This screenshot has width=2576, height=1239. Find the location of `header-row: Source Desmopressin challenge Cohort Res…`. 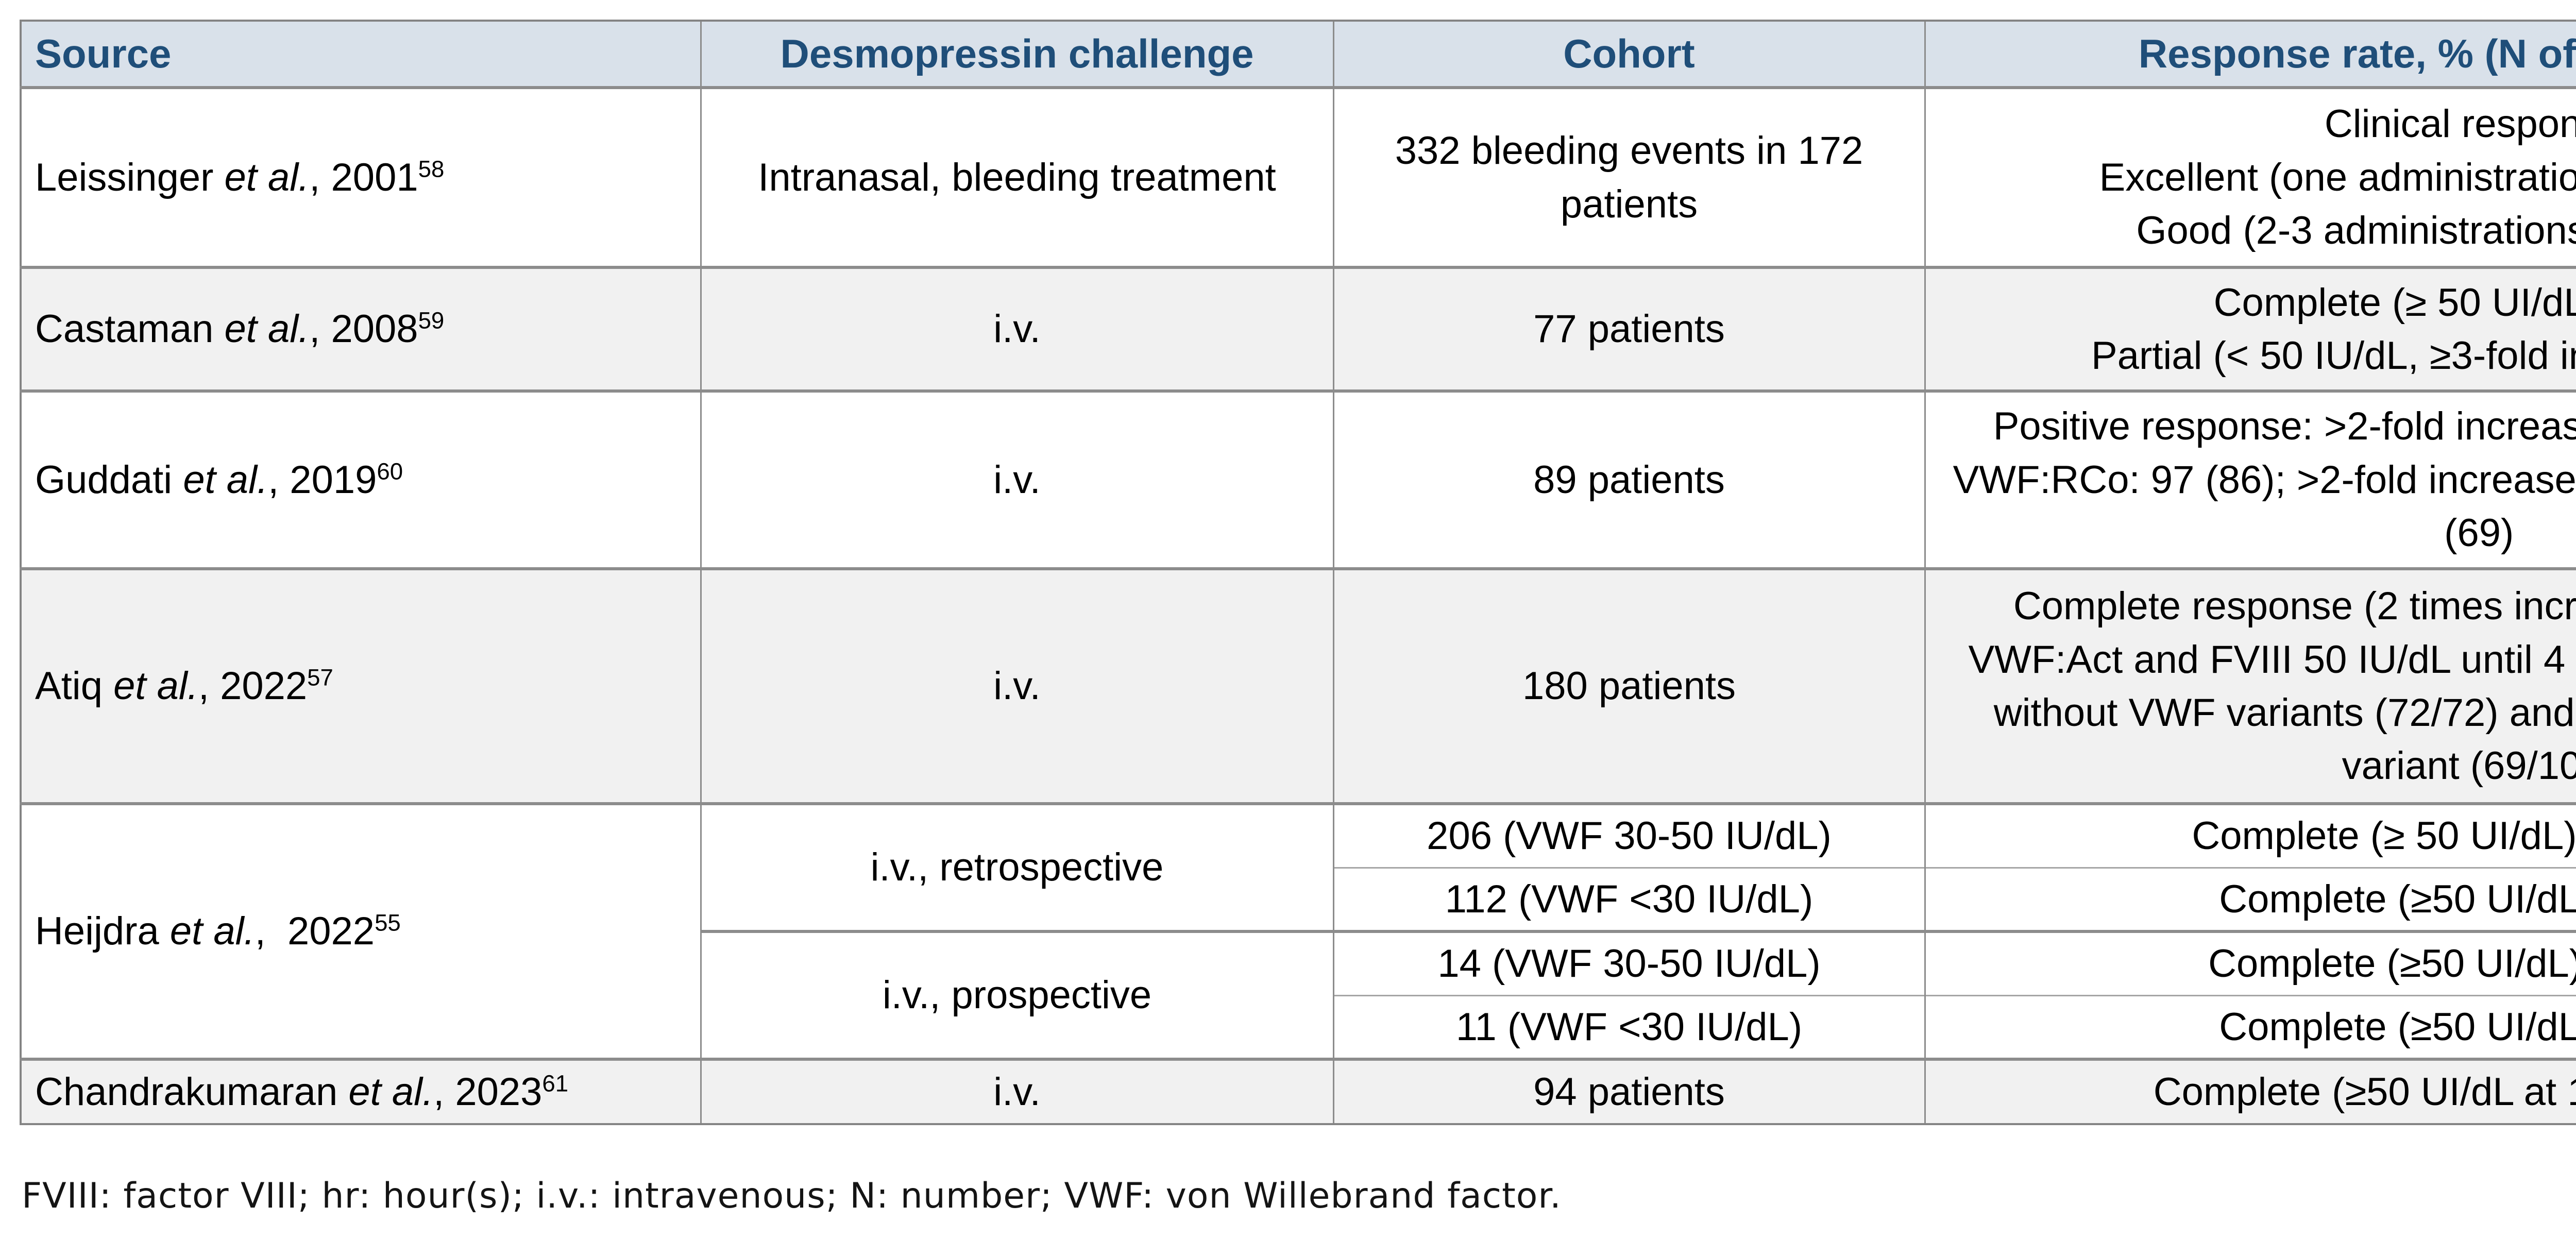

header-row: Source Desmopressin challenge Cohort Res… is located at coordinates (1298, 54).